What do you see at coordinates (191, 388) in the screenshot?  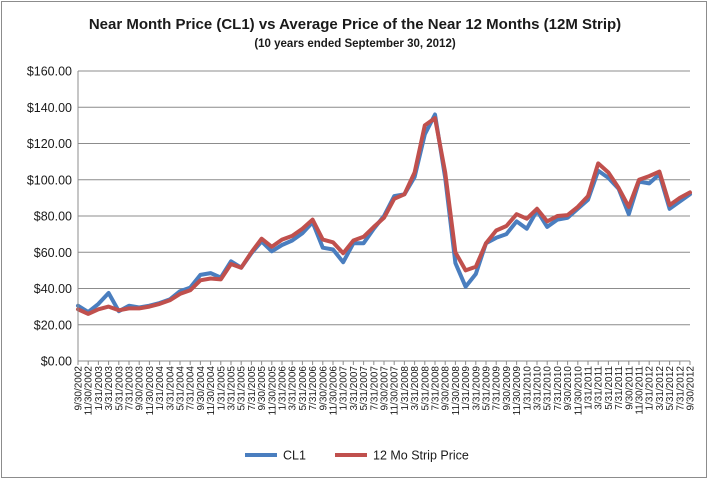 I see `x-tick-label-11: 7/31/2004` at bounding box center [191, 388].